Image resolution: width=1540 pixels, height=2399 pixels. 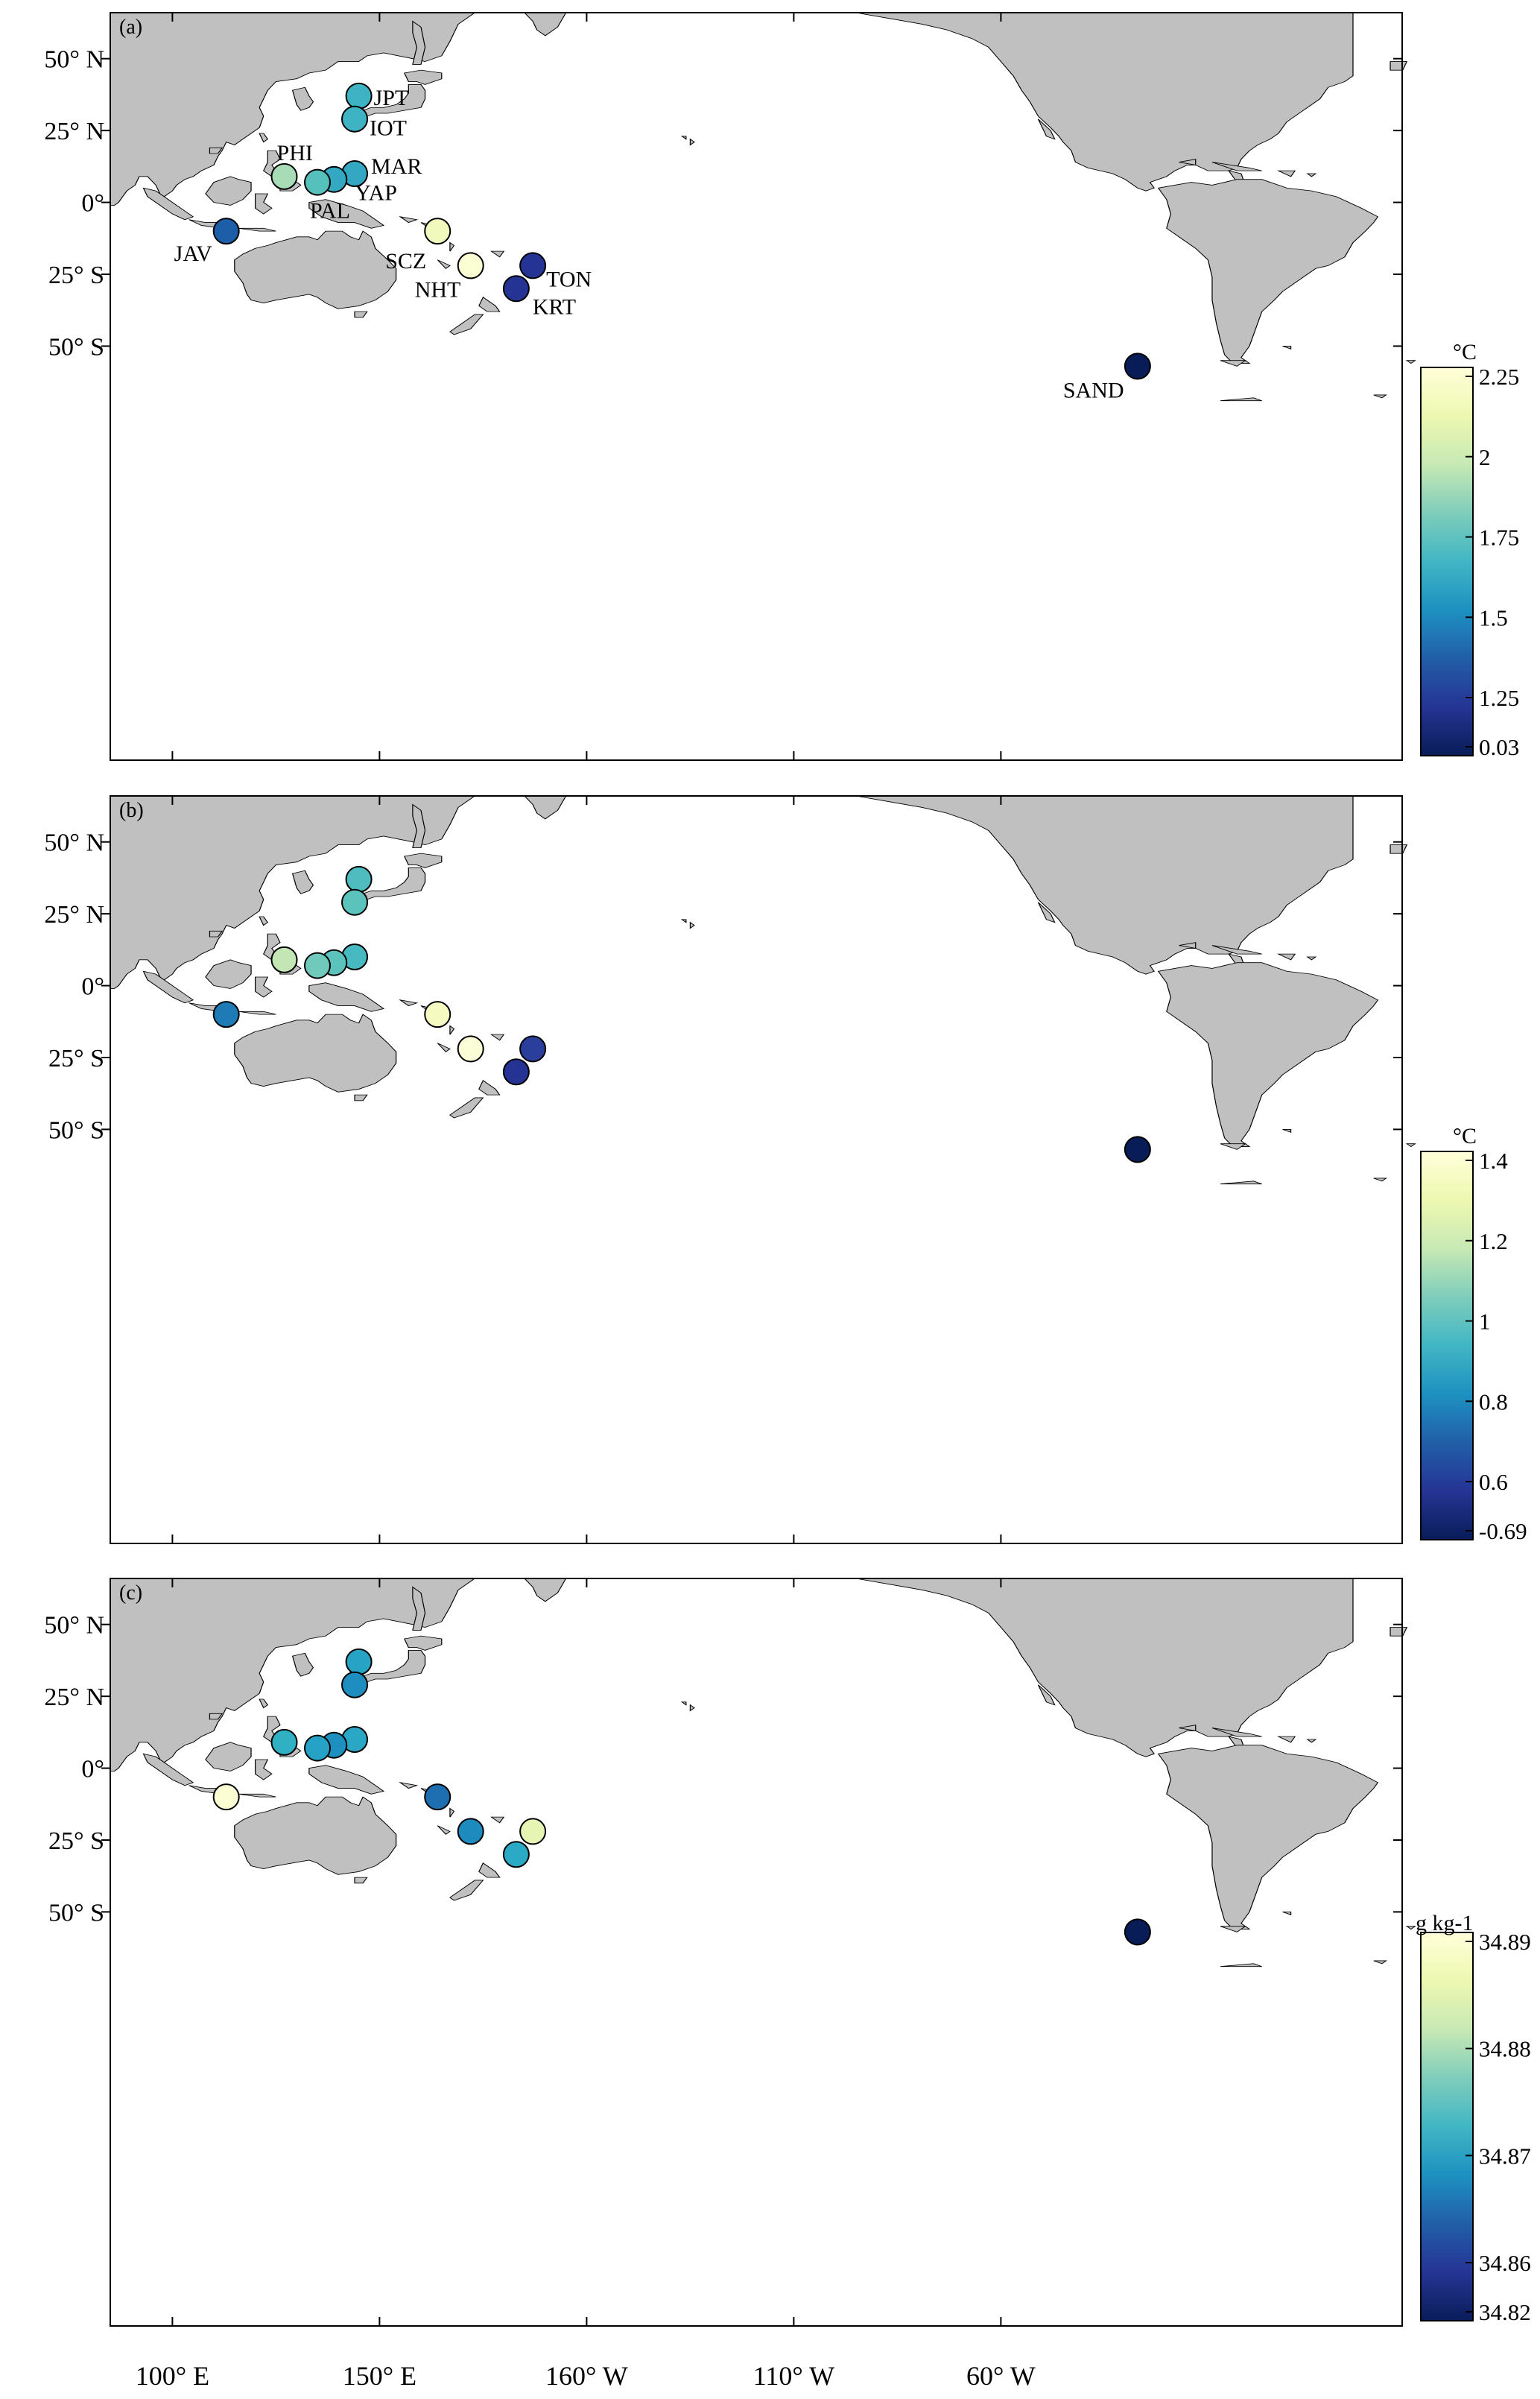 I want to click on colorbar-ramp-a, so click(x=1447, y=561).